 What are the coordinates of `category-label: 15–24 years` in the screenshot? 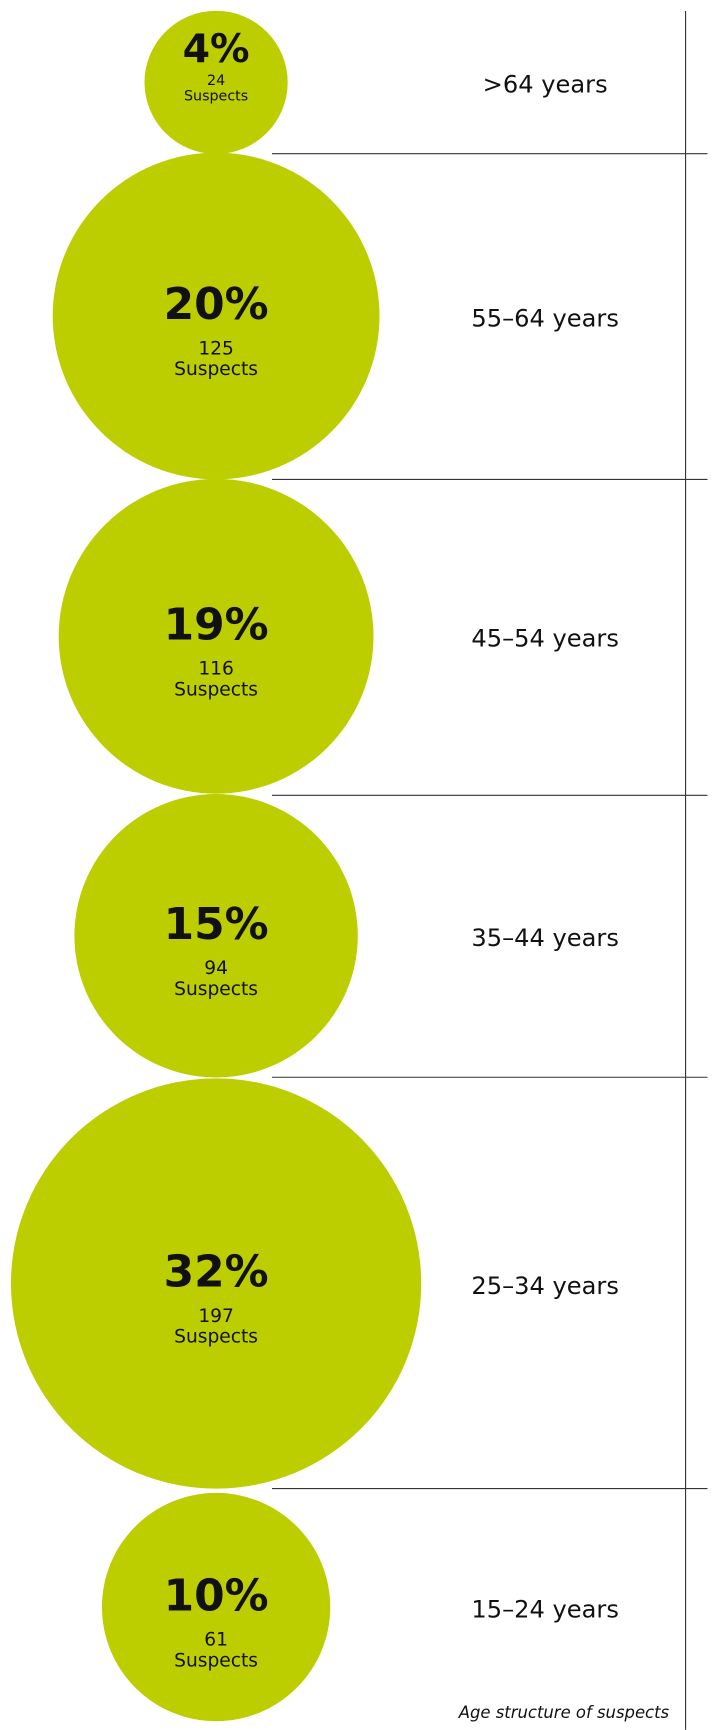 It's located at (545, 1609).